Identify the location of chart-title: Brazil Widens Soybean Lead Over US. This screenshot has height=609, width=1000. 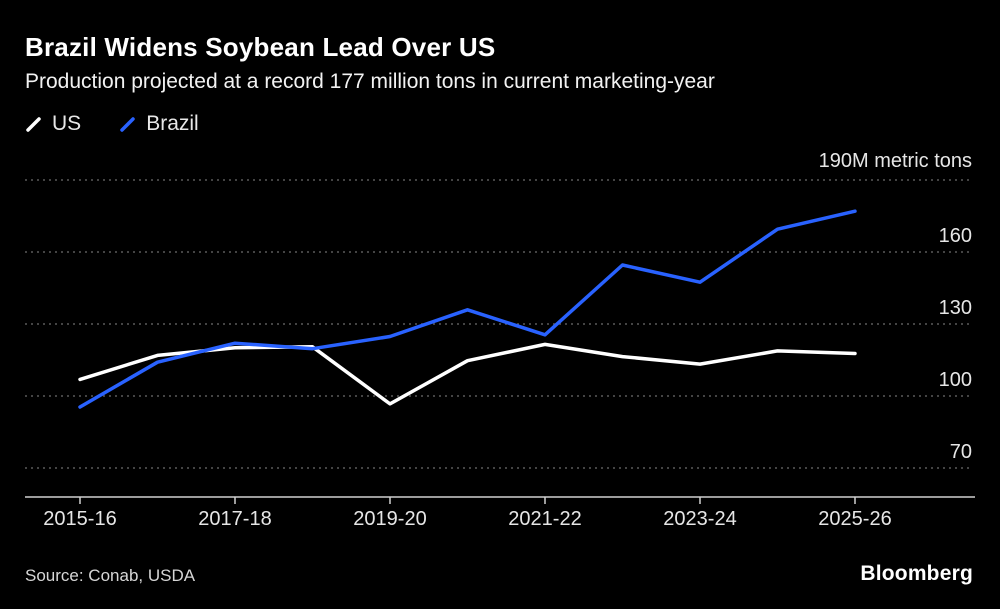
(260, 47).